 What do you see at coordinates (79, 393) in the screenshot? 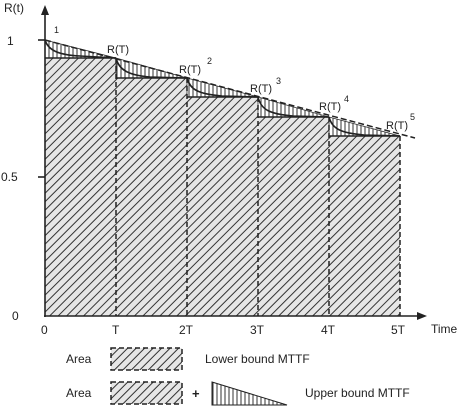
I see `legend-row2-prefix: Area` at bounding box center [79, 393].